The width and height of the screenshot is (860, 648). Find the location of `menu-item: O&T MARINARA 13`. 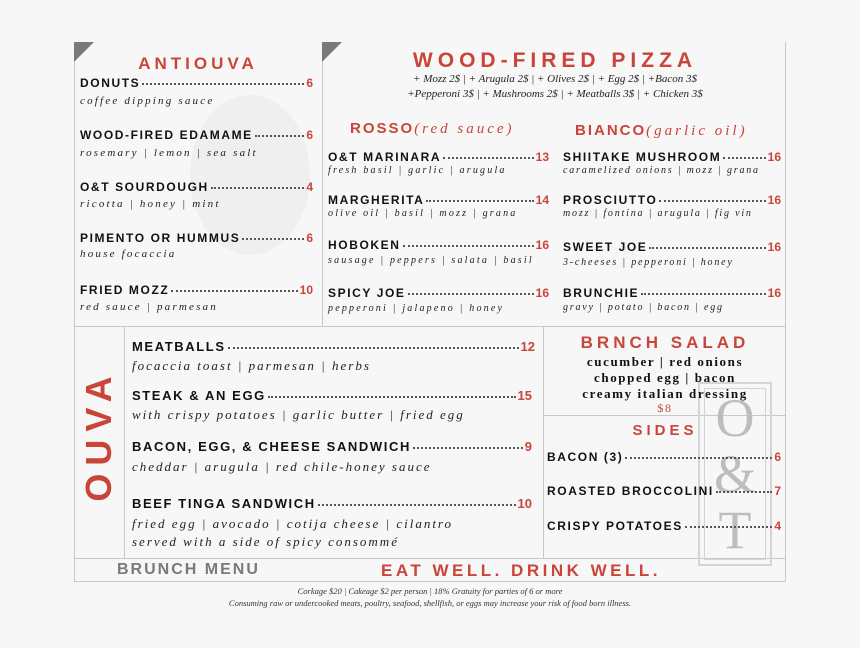

menu-item: O&T MARINARA 13 is located at coordinates (438, 157).